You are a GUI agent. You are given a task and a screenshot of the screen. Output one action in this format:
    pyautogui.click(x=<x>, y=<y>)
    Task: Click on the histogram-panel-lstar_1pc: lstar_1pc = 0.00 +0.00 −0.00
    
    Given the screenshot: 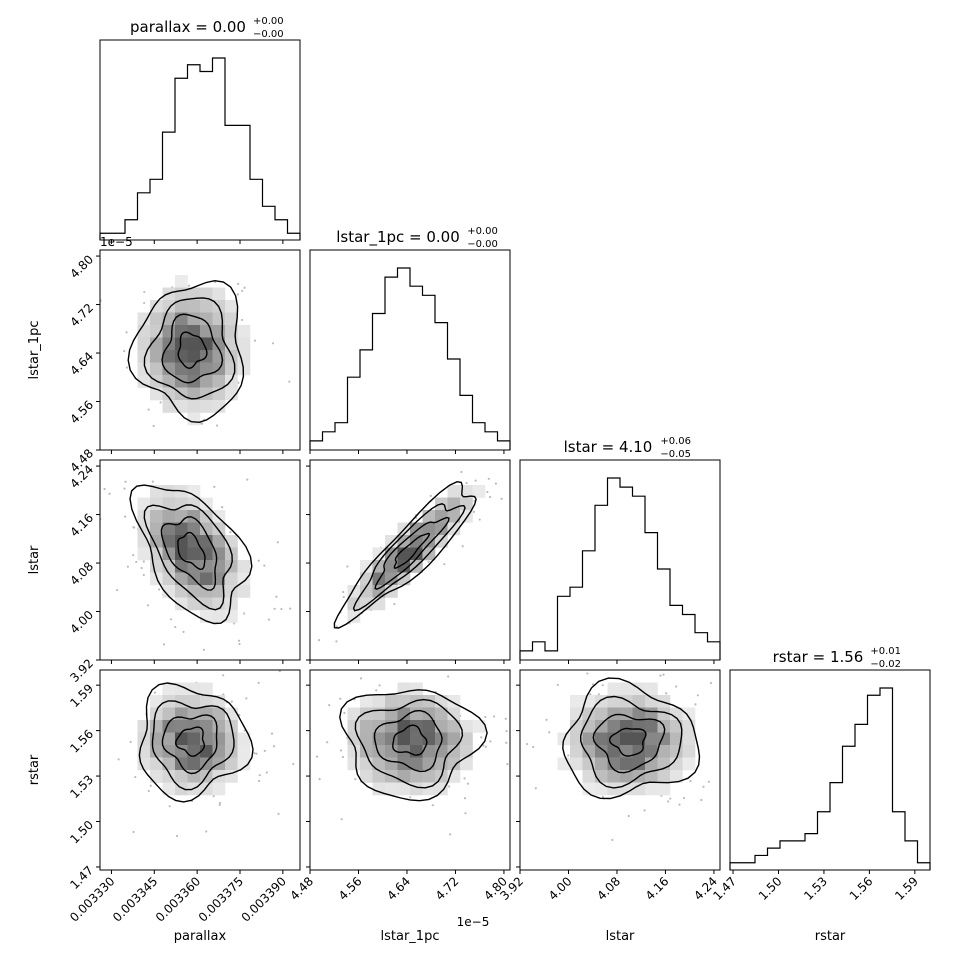 What is the action you would take?
    pyautogui.click(x=410, y=340)
    